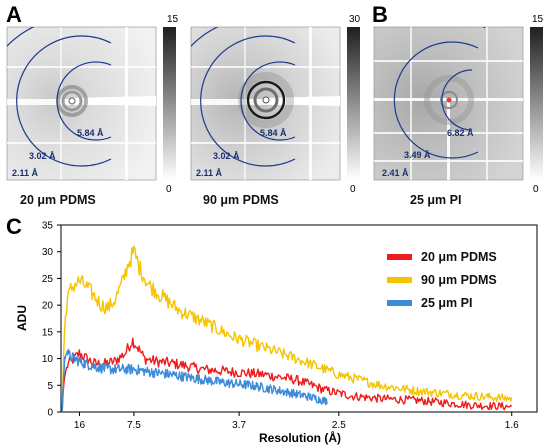 The image size is (550, 448). I want to click on ring-label: 3.49 Å, so click(417, 155).